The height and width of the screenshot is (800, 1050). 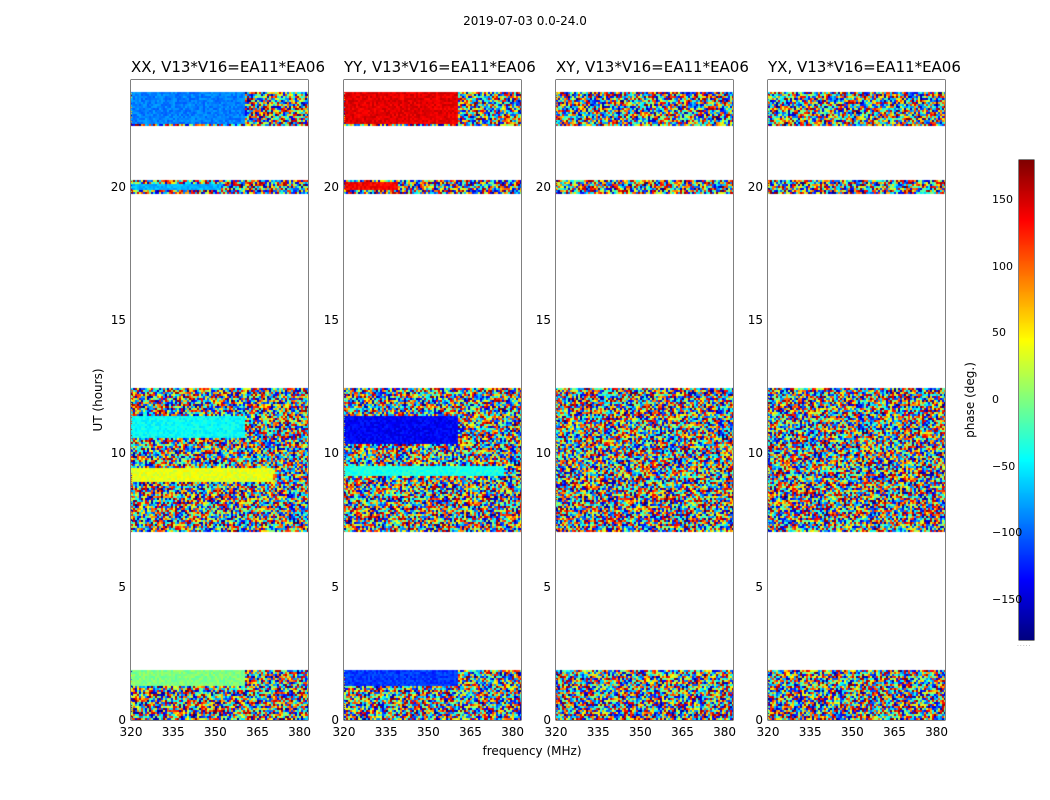 I want to click on panel-title-xy: XY, V13*V16=EA11*EA06, so click(x=652, y=67).